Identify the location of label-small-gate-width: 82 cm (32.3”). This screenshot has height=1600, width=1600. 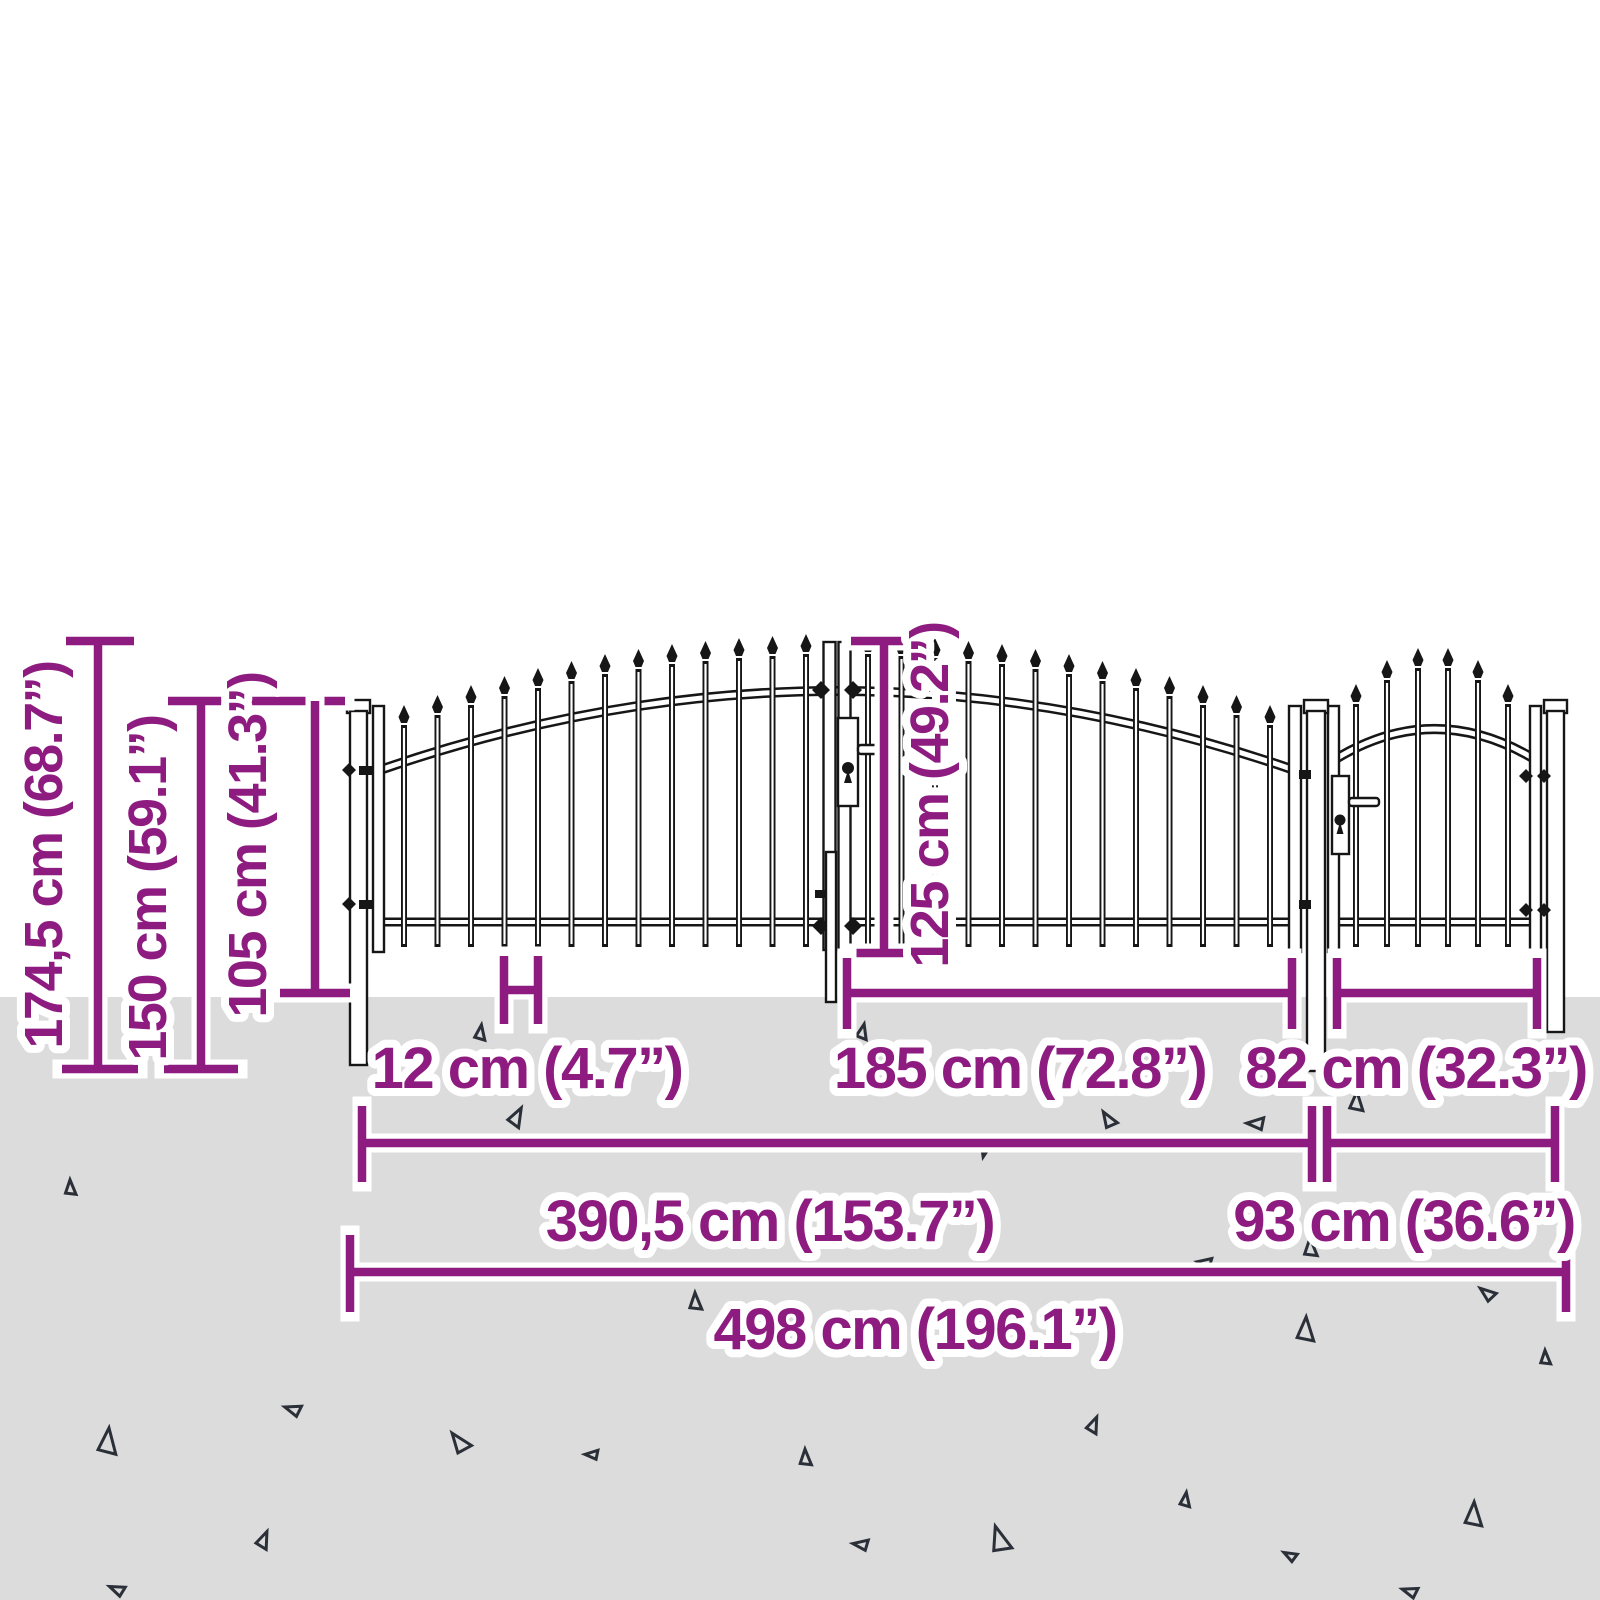
(1416, 1068).